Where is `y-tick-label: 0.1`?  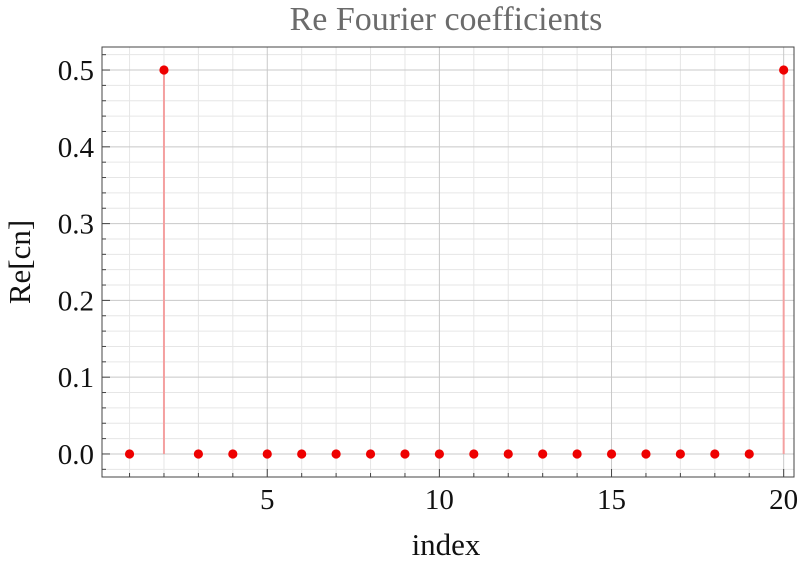
y-tick-label: 0.1 is located at coordinates (76, 378).